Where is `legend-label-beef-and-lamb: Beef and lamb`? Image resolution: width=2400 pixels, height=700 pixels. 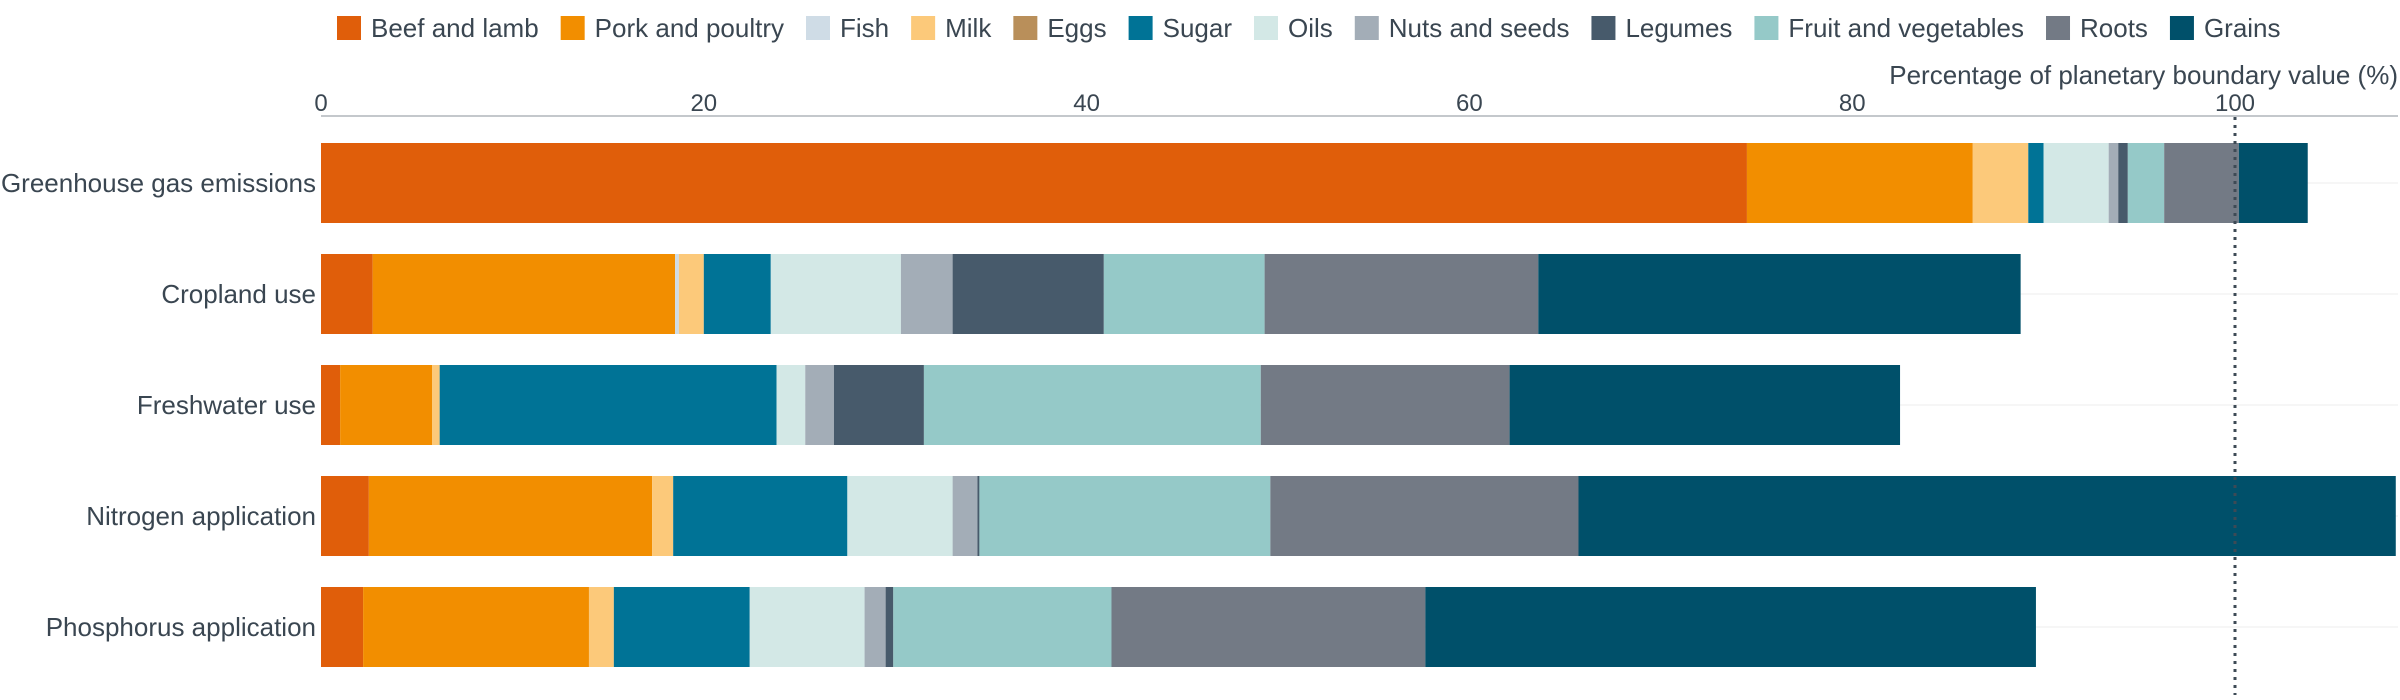
legend-label-beef-and-lamb: Beef and lamb is located at coordinates (455, 28).